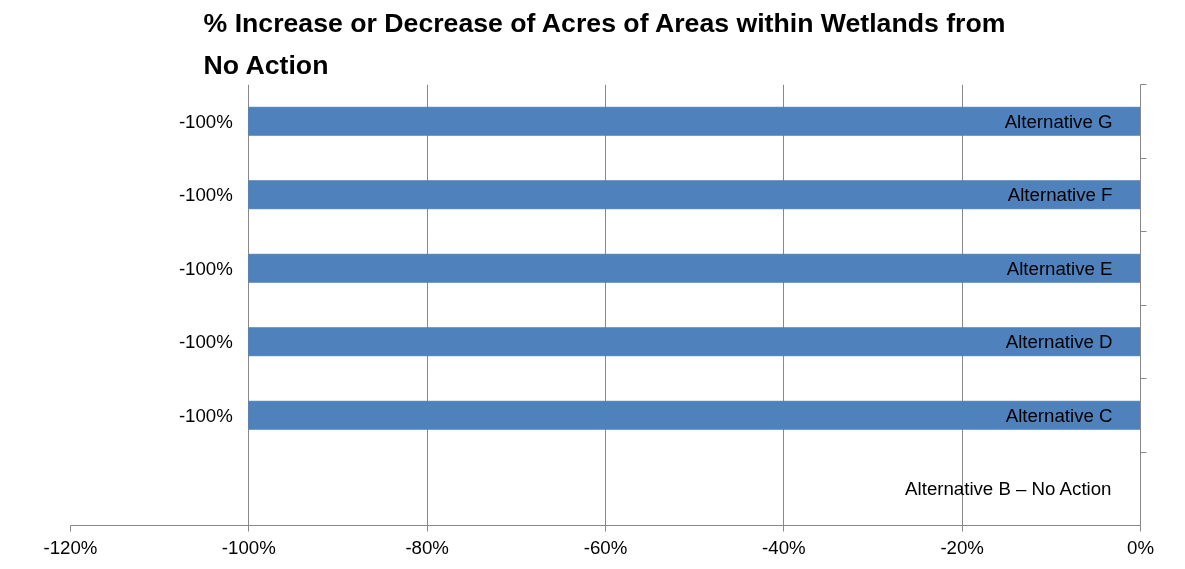 This screenshot has width=1185, height=569. I want to click on chart-title: % Increase or Decrease of Acres of Areas within Wetlands from No Action, so click(604, 43).